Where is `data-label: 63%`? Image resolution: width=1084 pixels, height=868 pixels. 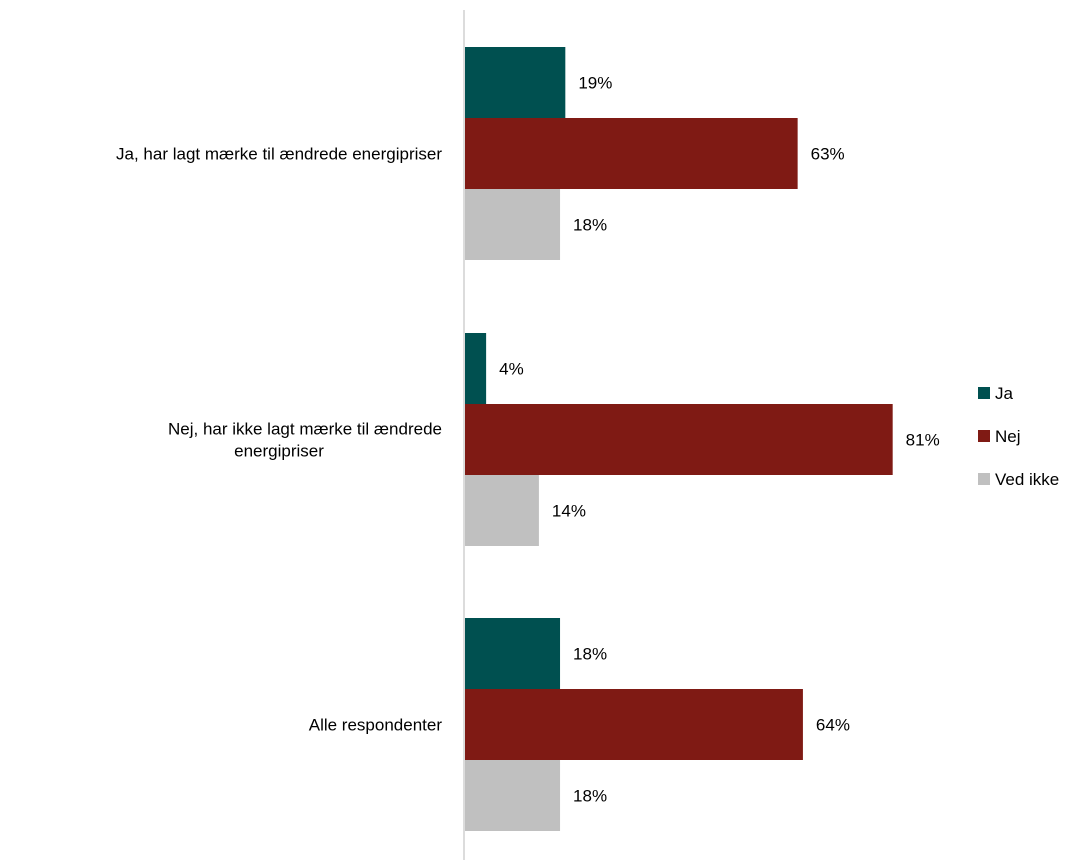
data-label: 63% is located at coordinates (828, 154).